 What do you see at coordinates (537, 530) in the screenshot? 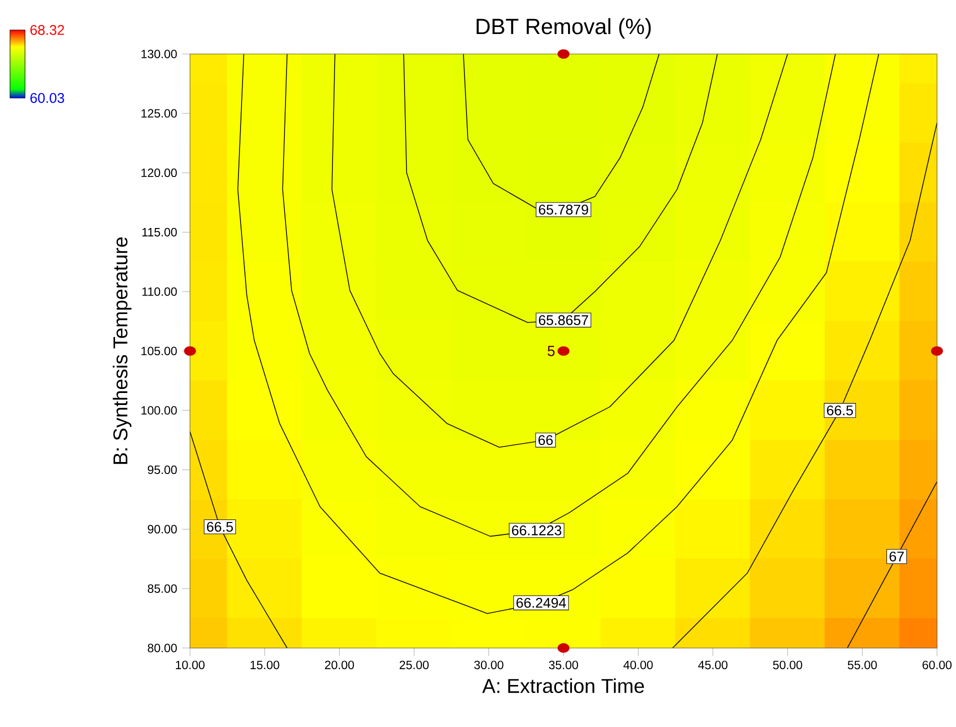
I see `annotation: 66.1223` at bounding box center [537, 530].